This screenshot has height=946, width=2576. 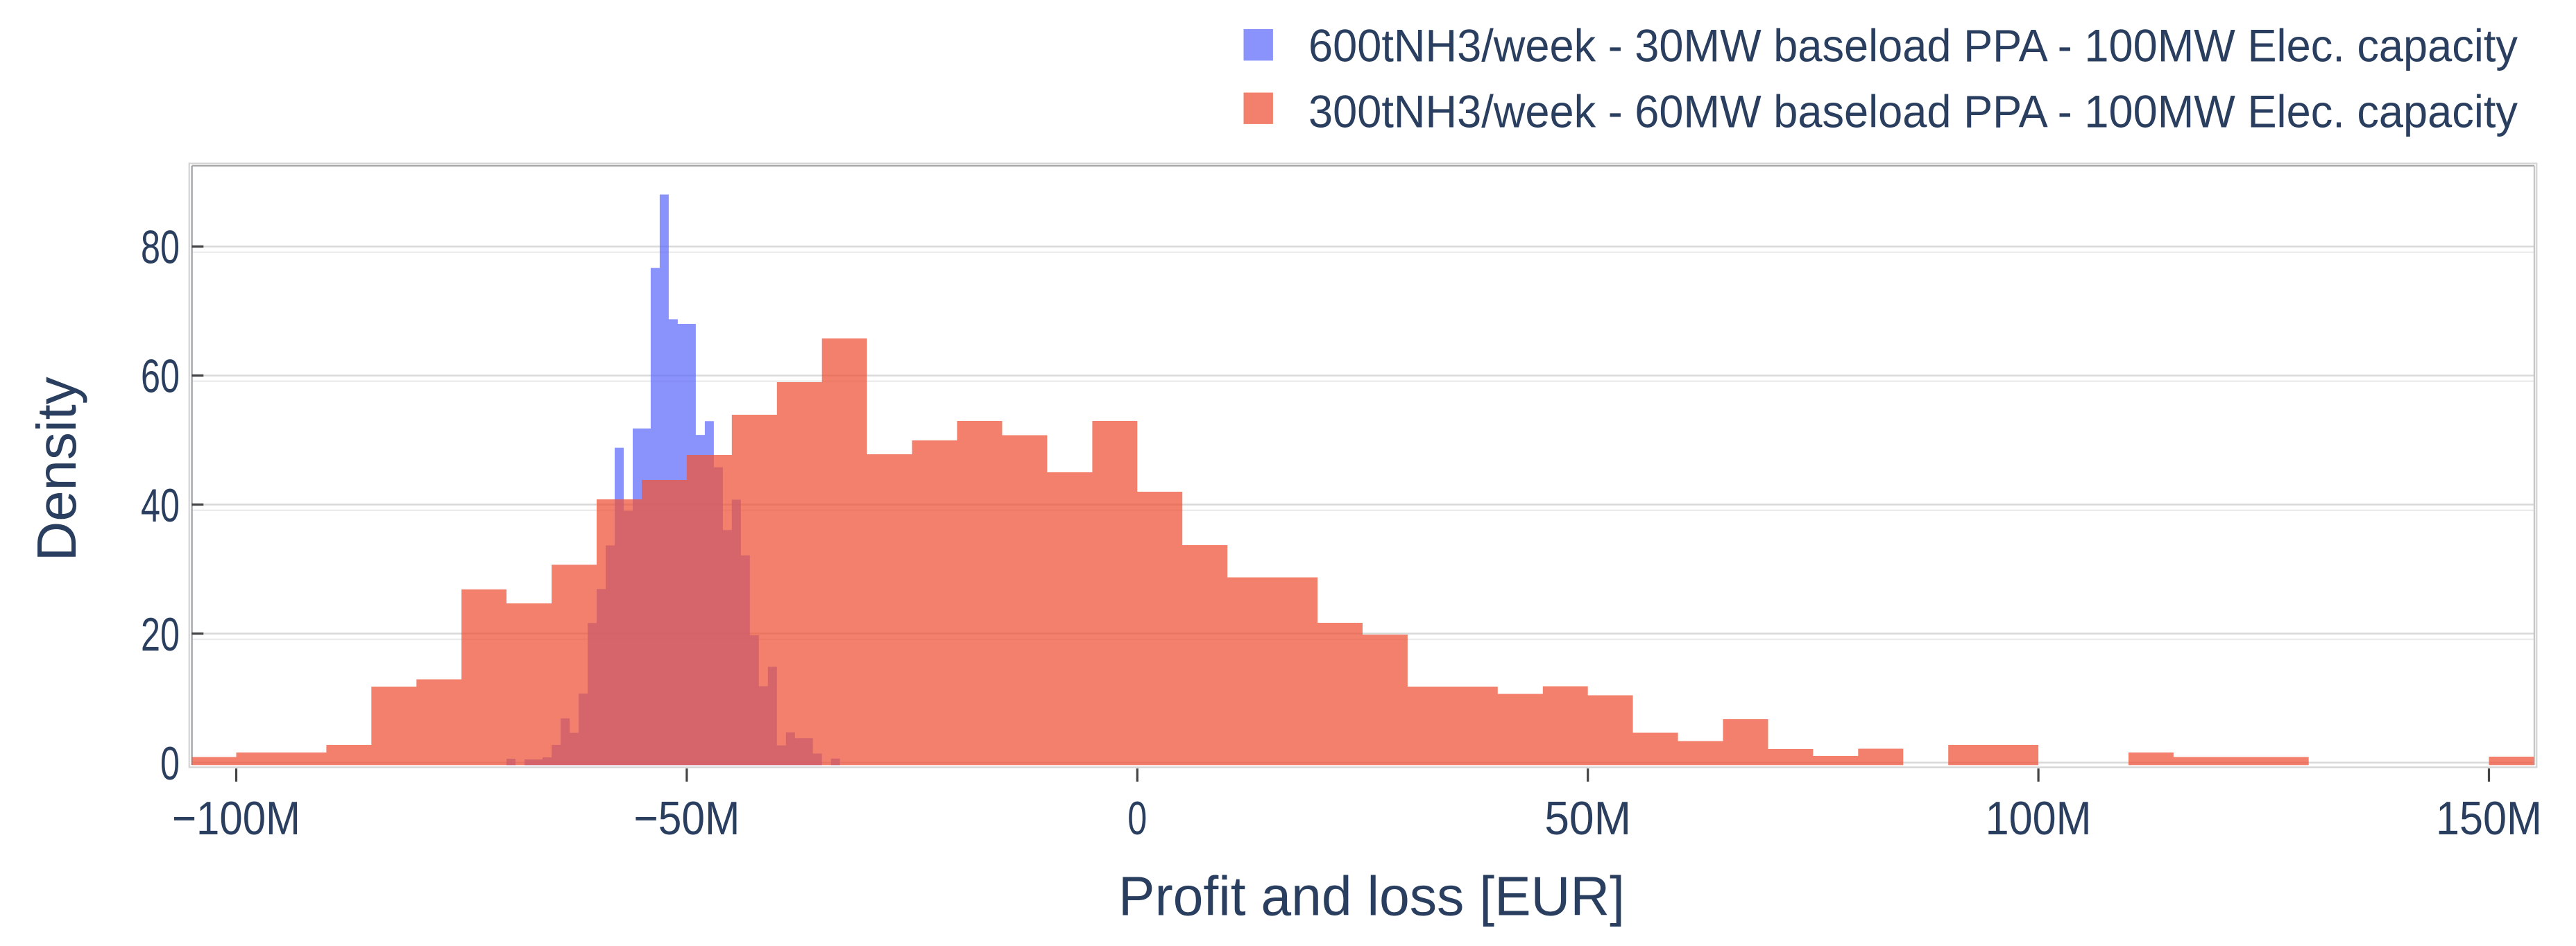 I want to click on svg-text: −50M, so click(x=686, y=818).